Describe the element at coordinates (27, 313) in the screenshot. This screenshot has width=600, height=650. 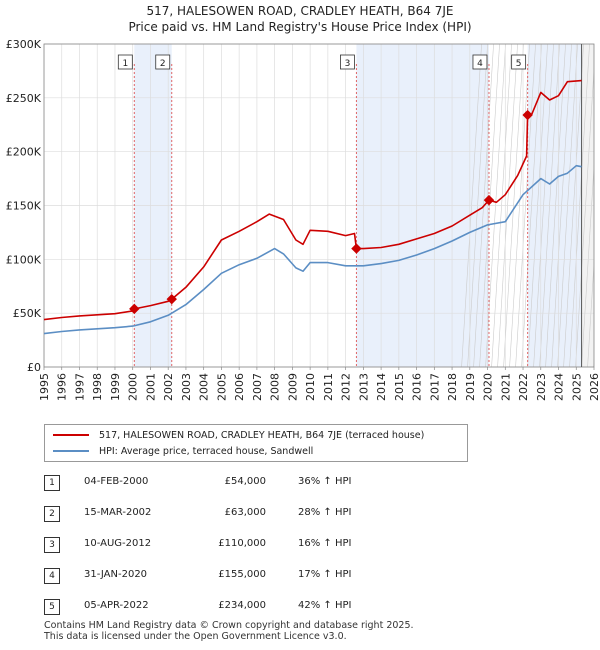
I see `y-tick-label: £50K` at that location.